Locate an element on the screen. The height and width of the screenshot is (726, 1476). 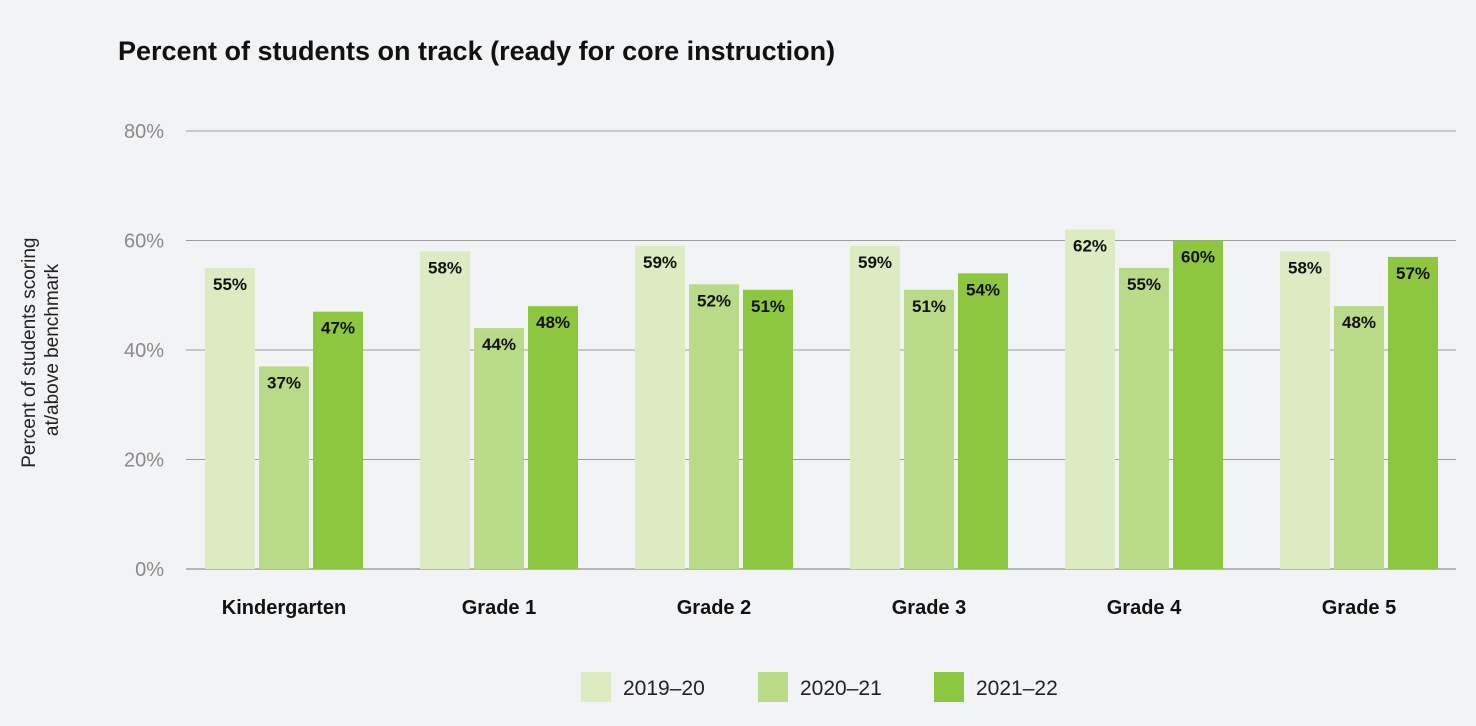
x-tick-label: Kindergarten is located at coordinates (284, 608).